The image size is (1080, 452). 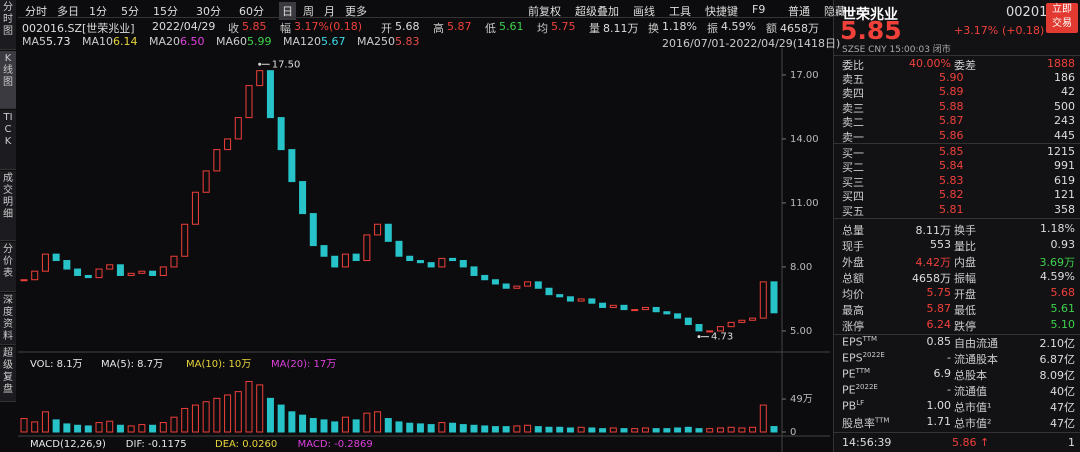 What do you see at coordinates (597, 11) in the screenshot?
I see `tool-button: 超级叠加` at bounding box center [597, 11].